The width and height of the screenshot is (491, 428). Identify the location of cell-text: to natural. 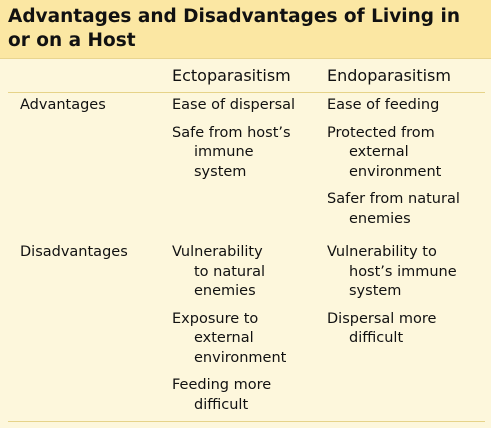
(229, 271).